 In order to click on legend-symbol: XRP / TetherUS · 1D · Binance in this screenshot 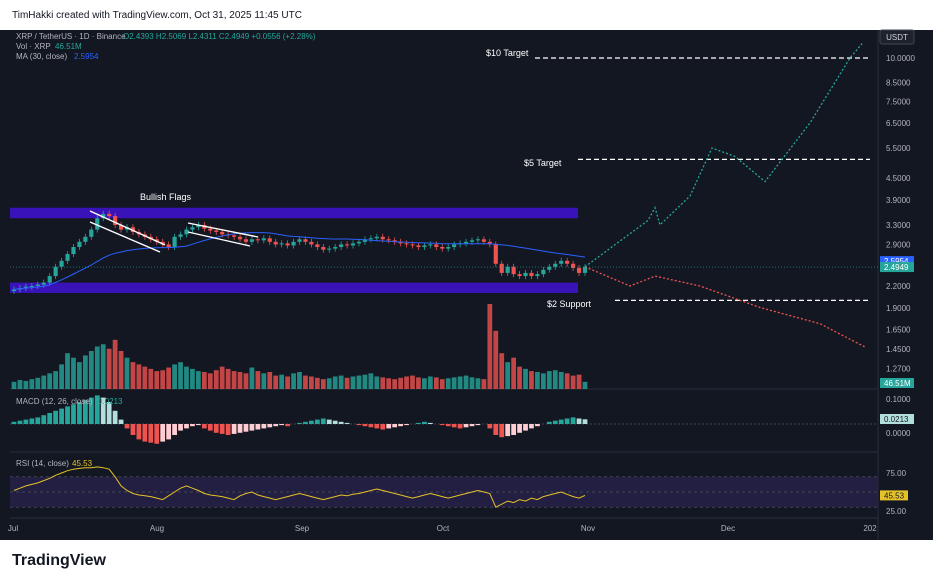, I will do `click(71, 36)`.